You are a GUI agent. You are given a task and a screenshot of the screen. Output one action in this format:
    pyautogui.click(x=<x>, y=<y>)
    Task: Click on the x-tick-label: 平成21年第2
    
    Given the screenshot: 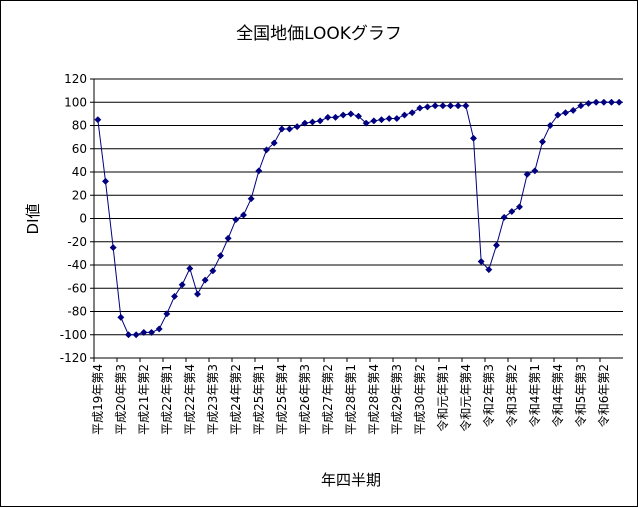 What is the action you would take?
    pyautogui.click(x=144, y=399)
    